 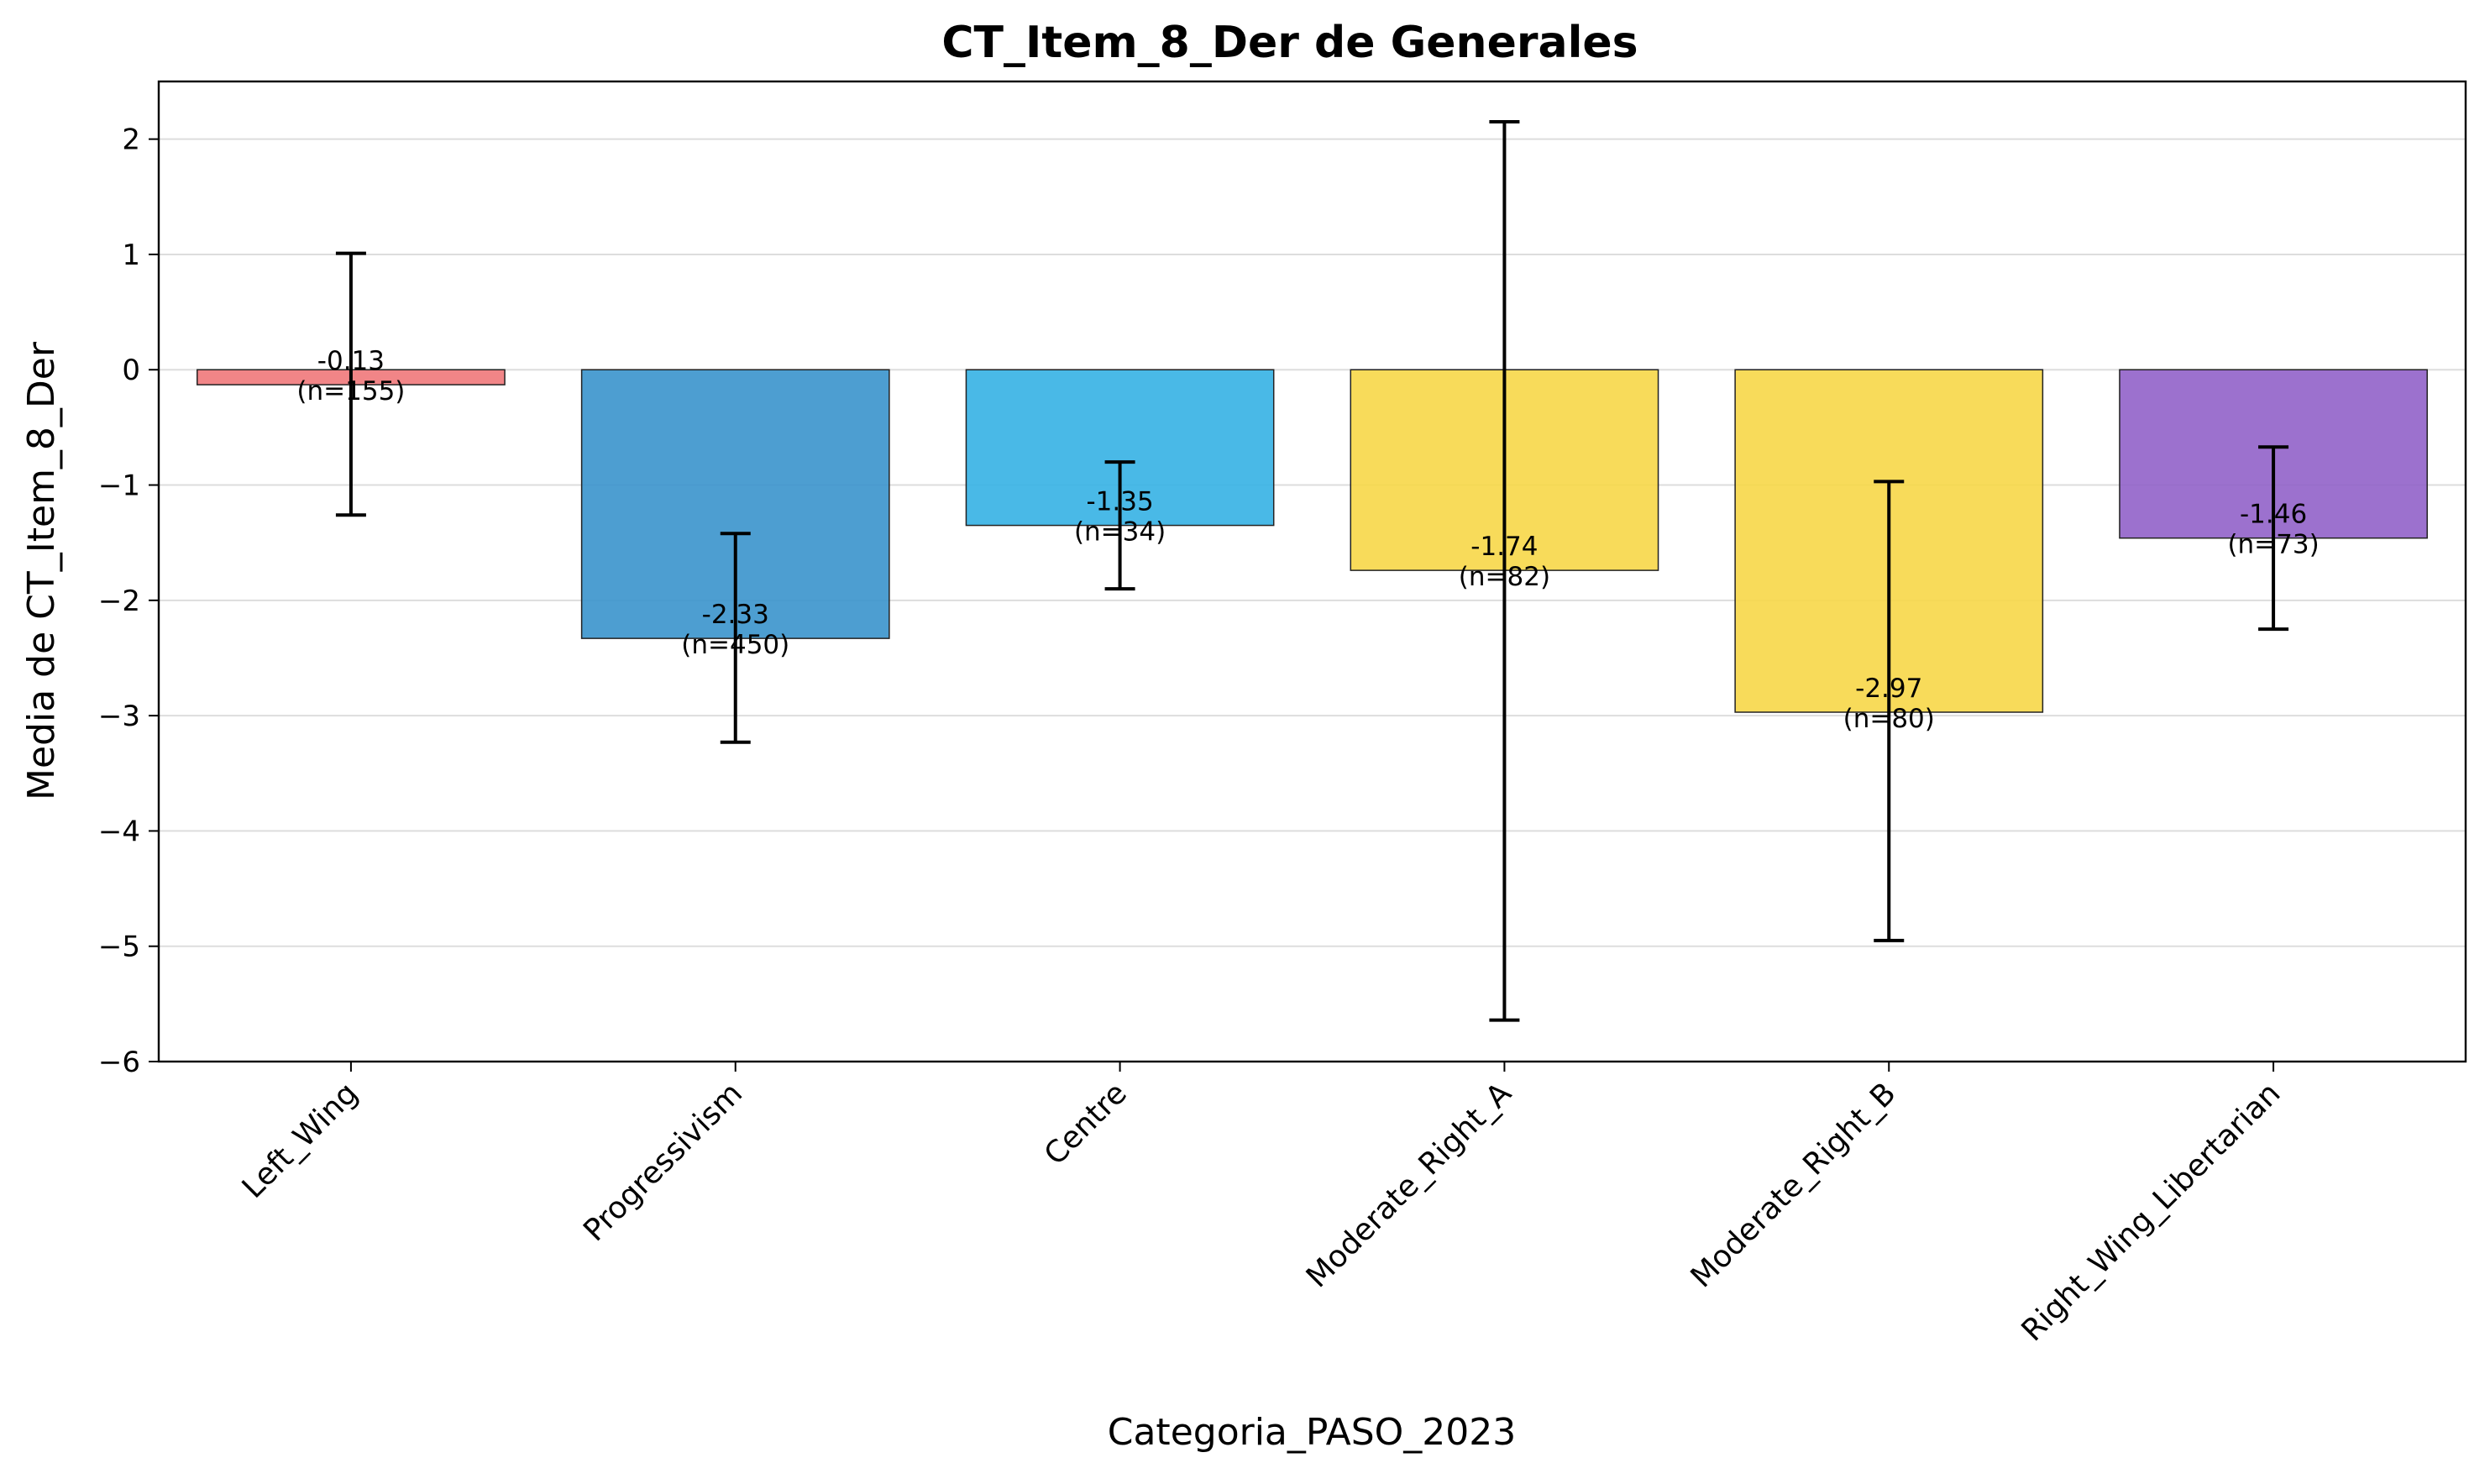 What do you see at coordinates (119, 716) in the screenshot?
I see `y-tick-label: −3` at bounding box center [119, 716].